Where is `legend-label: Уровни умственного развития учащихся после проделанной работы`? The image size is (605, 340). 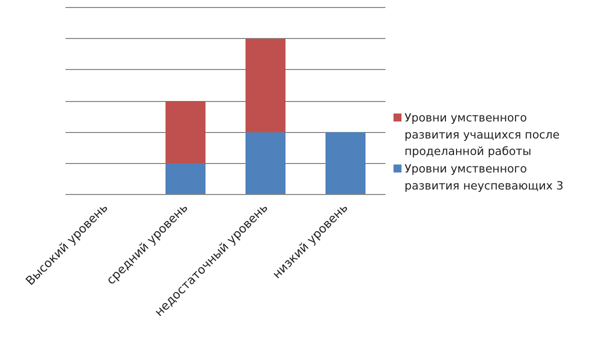
legend-label: Уровни умственного развития учащихся после проделанной работы is located at coordinates (482, 134).